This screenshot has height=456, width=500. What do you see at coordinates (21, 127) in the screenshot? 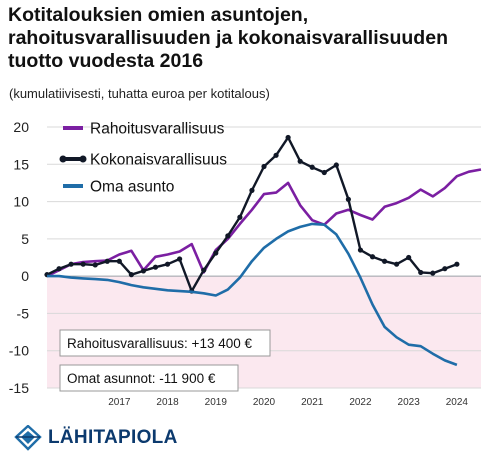
I see `y-tick-label: 20` at bounding box center [21, 127].